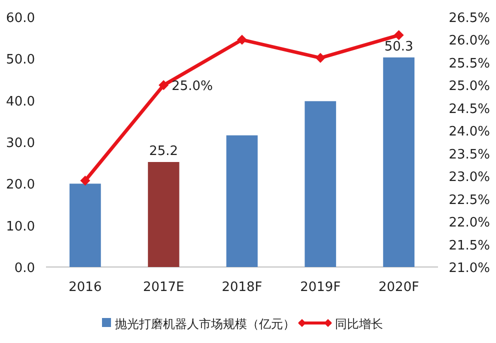  I want to click on x-tick-label: 2018F, so click(242, 287).